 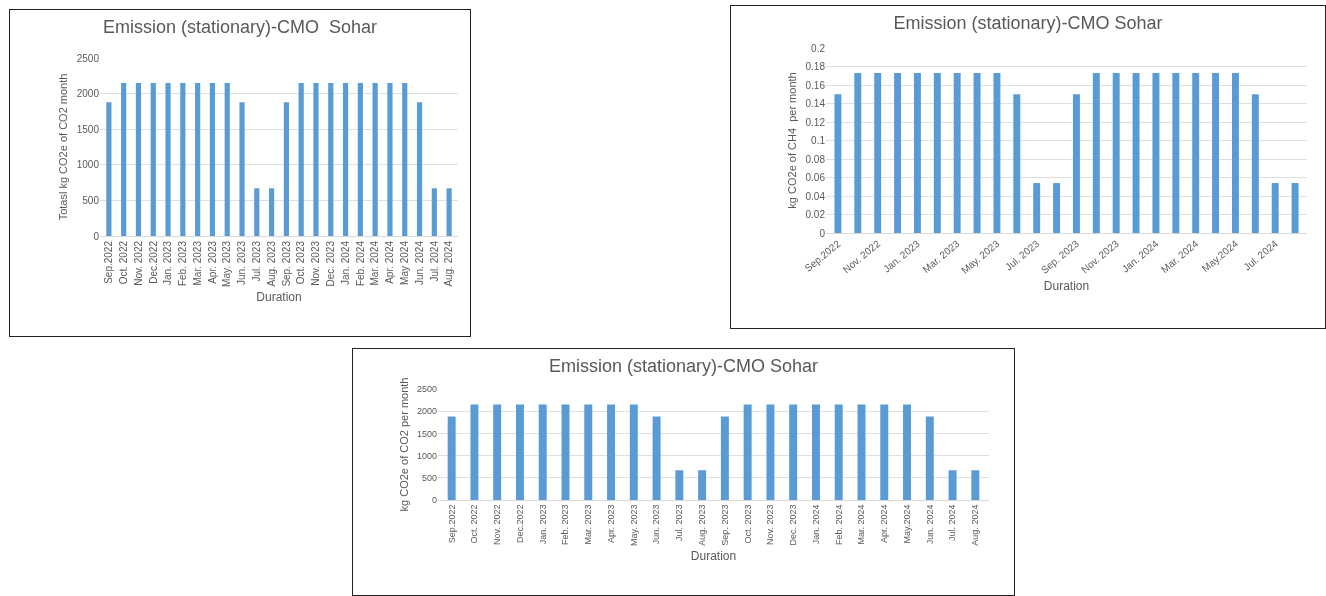 What do you see at coordinates (123, 262) in the screenshot?
I see `x-tick-label: Oct. 2022` at bounding box center [123, 262].